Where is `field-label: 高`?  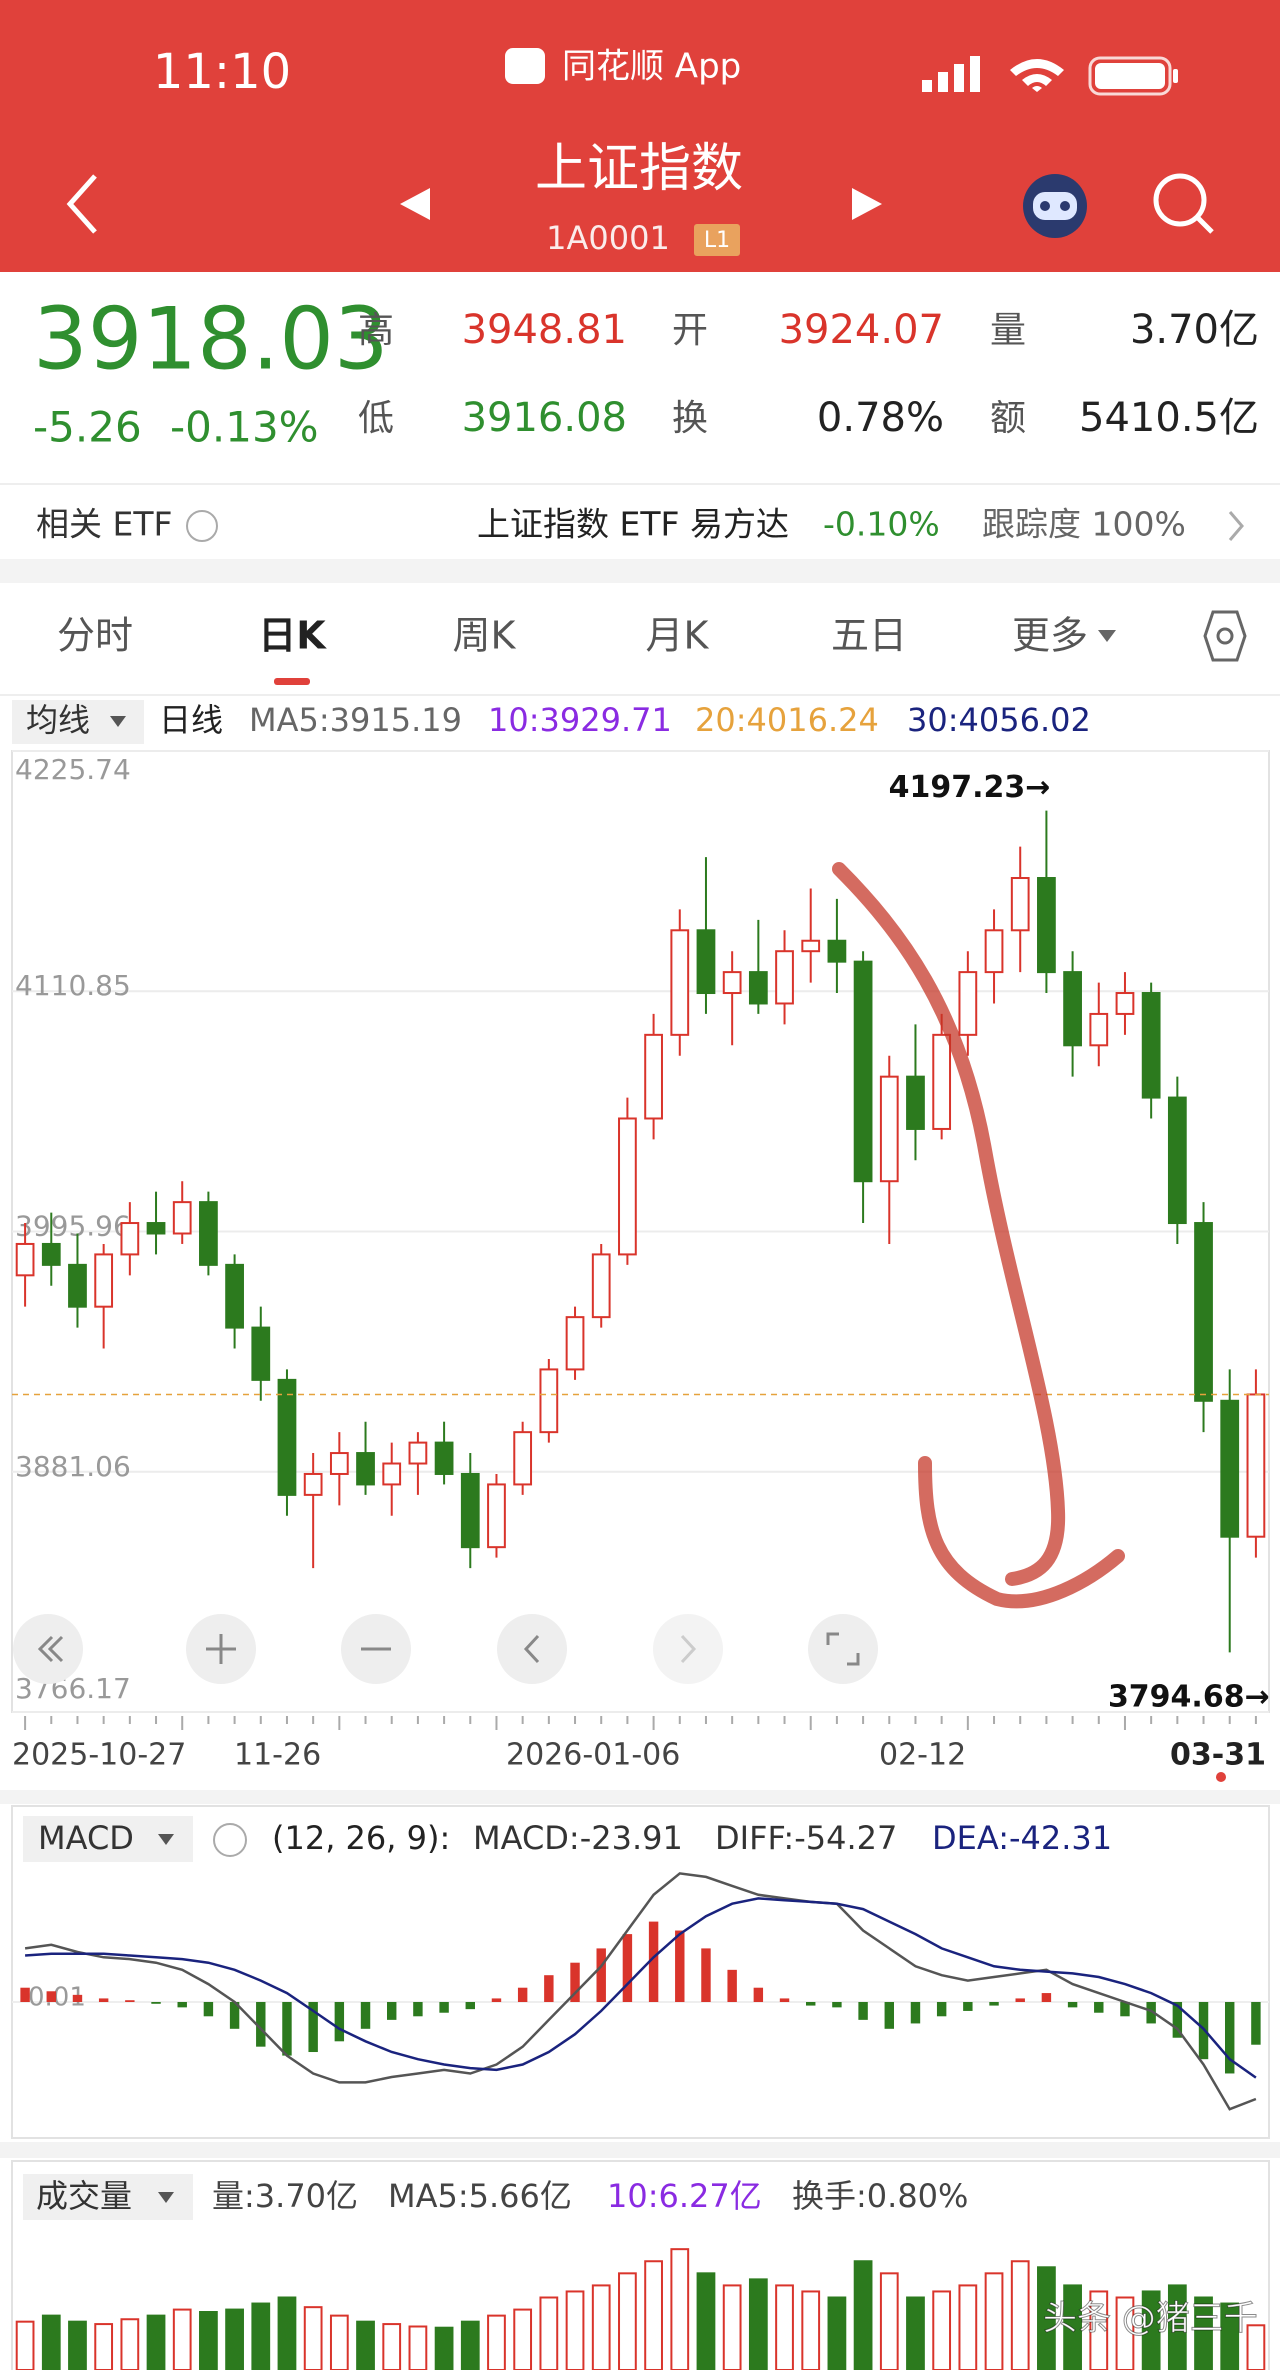
field-label: 高 is located at coordinates (376, 330).